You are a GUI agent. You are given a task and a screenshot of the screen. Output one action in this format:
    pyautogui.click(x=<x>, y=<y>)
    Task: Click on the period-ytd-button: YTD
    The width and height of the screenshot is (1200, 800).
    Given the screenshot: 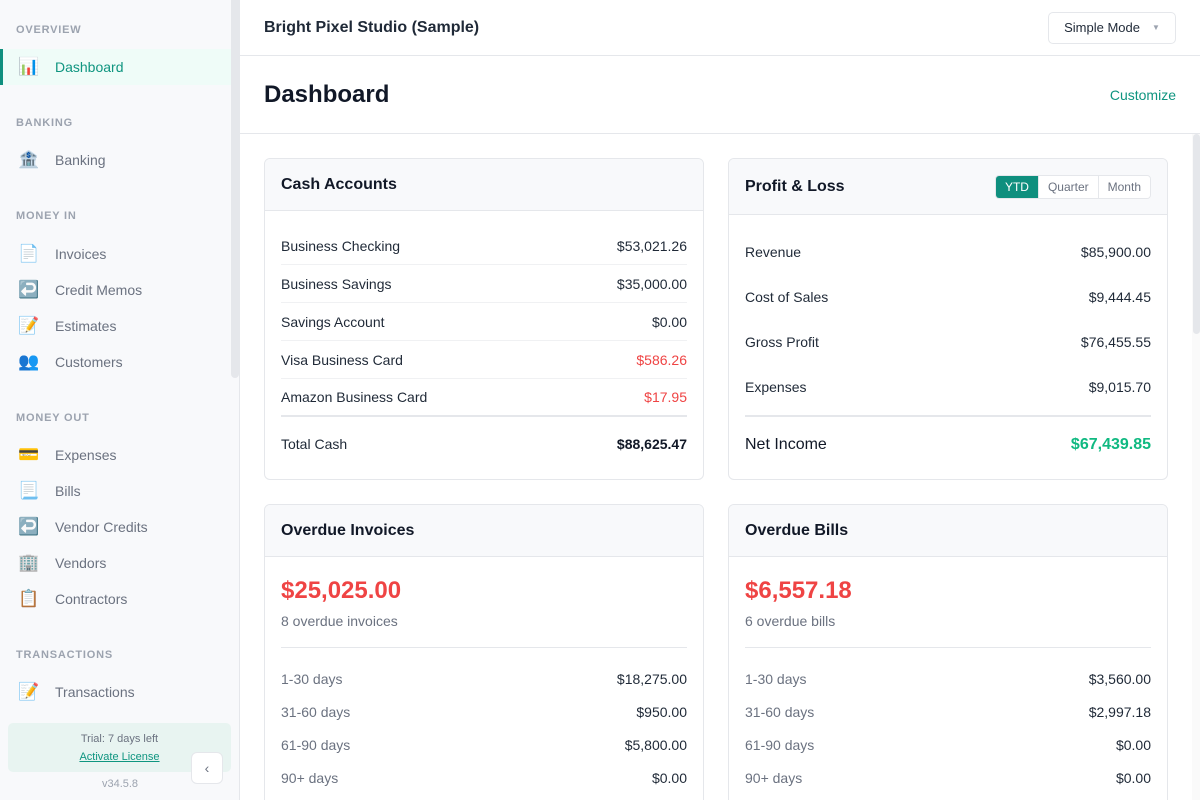 What is the action you would take?
    pyautogui.click(x=1016, y=186)
    